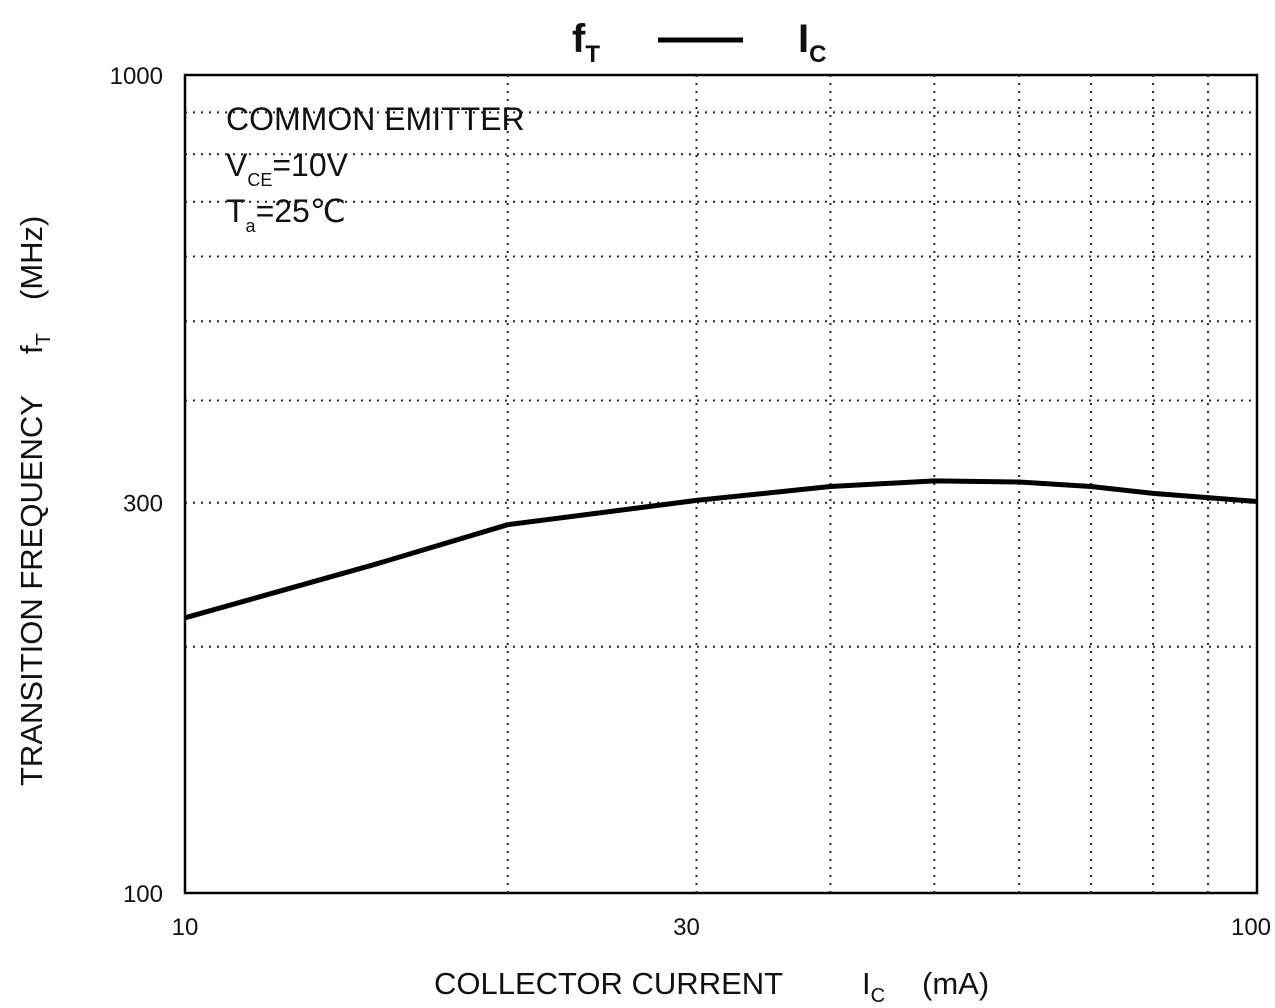 The image size is (1275, 1008). What do you see at coordinates (136, 76) in the screenshot?
I see `y-tick-label: 1000` at bounding box center [136, 76].